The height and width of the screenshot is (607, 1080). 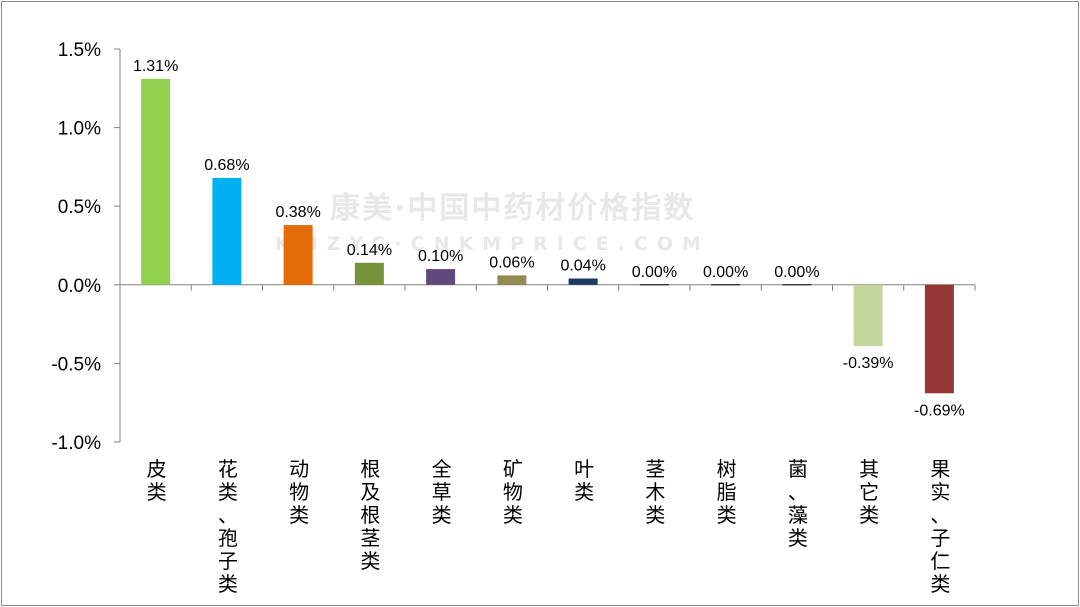 I want to click on category-label: 叶类, so click(x=584, y=480).